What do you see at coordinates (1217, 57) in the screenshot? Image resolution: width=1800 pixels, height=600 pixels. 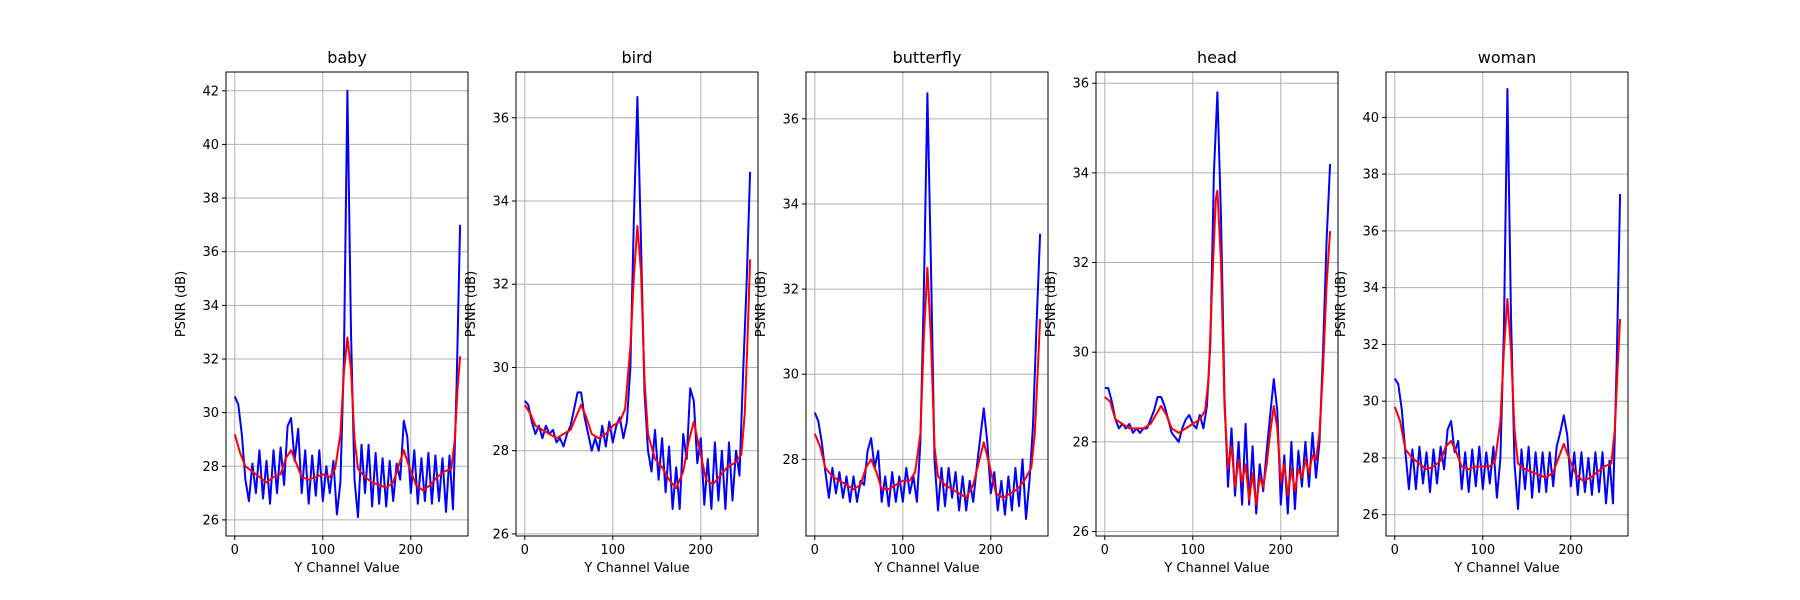 I see `subplot-title: head` at bounding box center [1217, 57].